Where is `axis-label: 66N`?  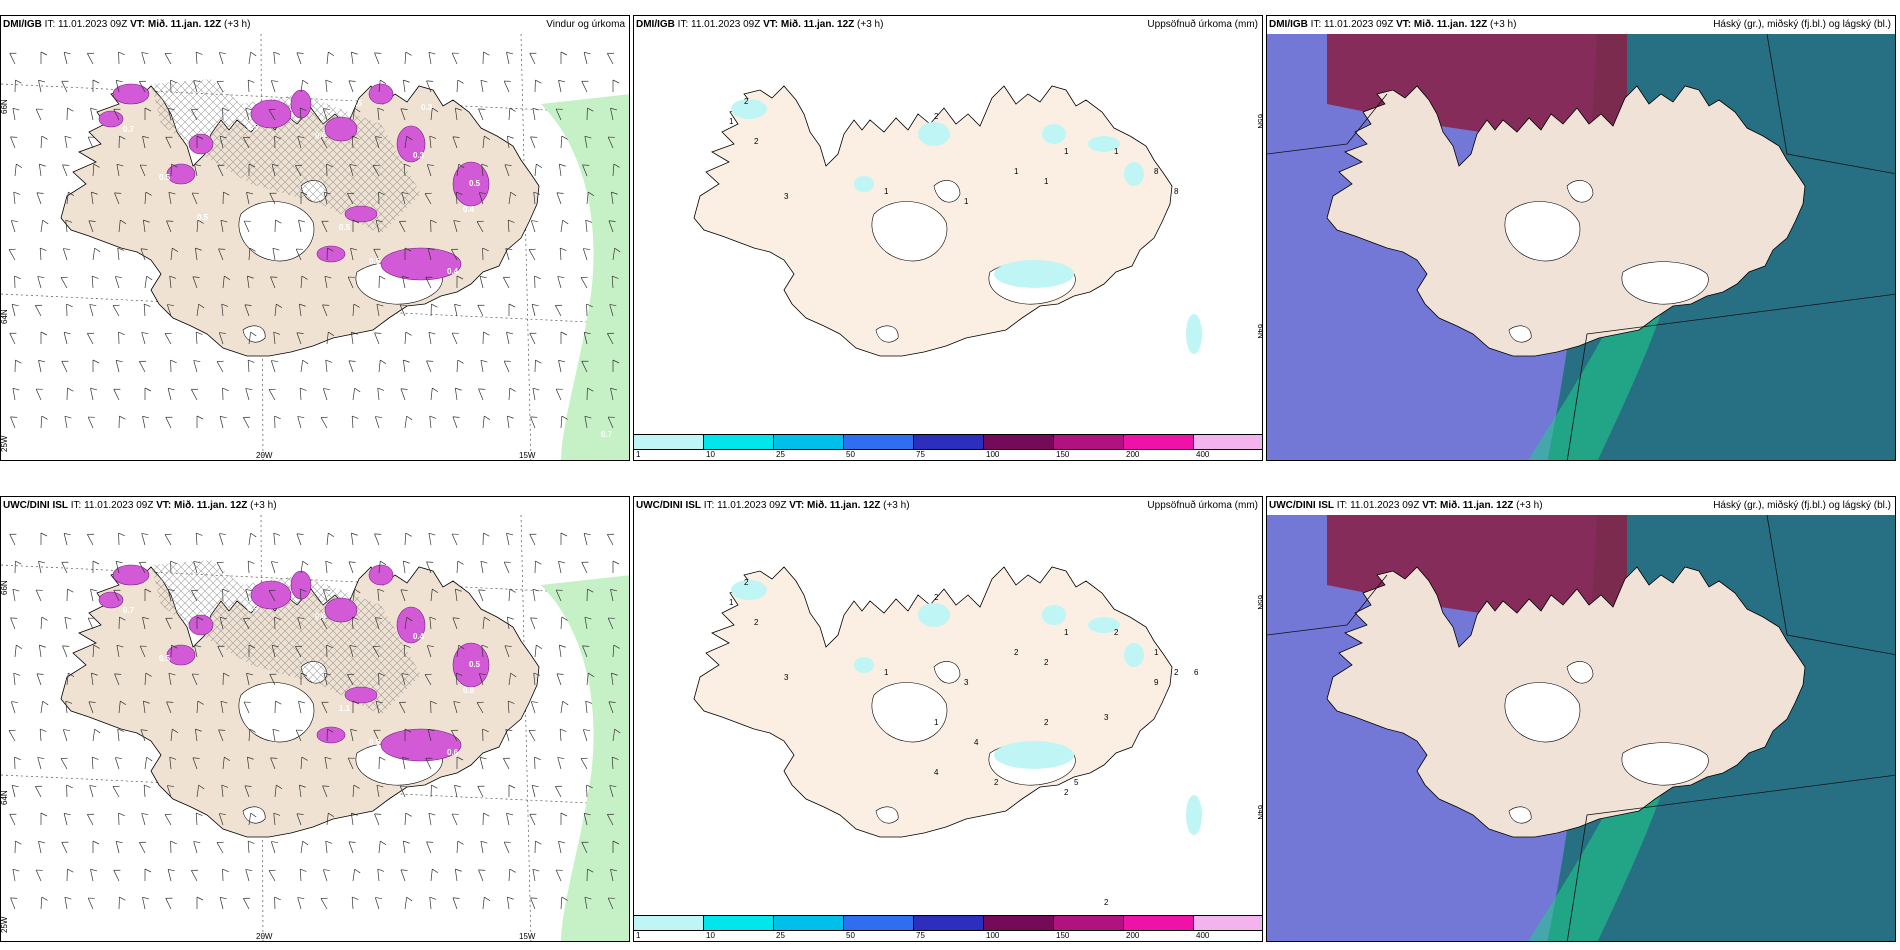
axis-label: 66N is located at coordinates (5, 106).